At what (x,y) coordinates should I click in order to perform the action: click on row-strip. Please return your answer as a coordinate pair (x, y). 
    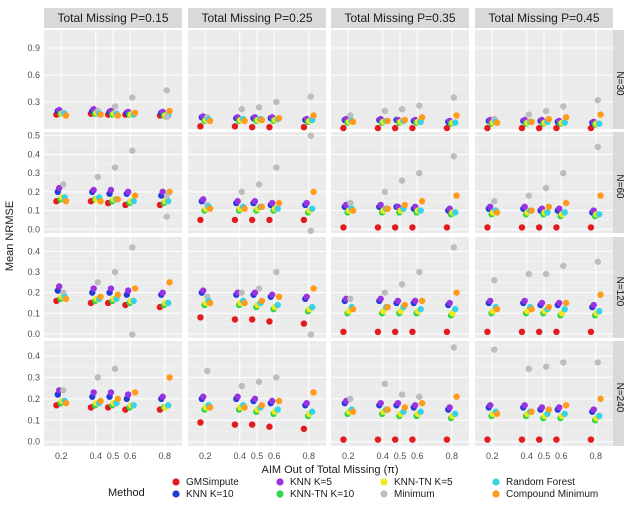
    Looking at the image, I should click on (618, 79).